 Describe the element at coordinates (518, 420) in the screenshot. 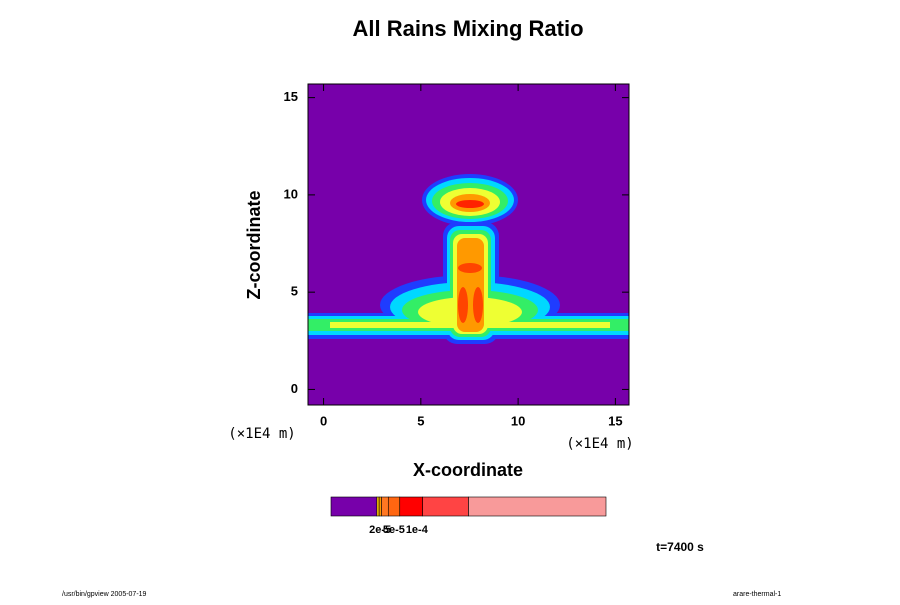

I see `x-tick-label: 10` at that location.